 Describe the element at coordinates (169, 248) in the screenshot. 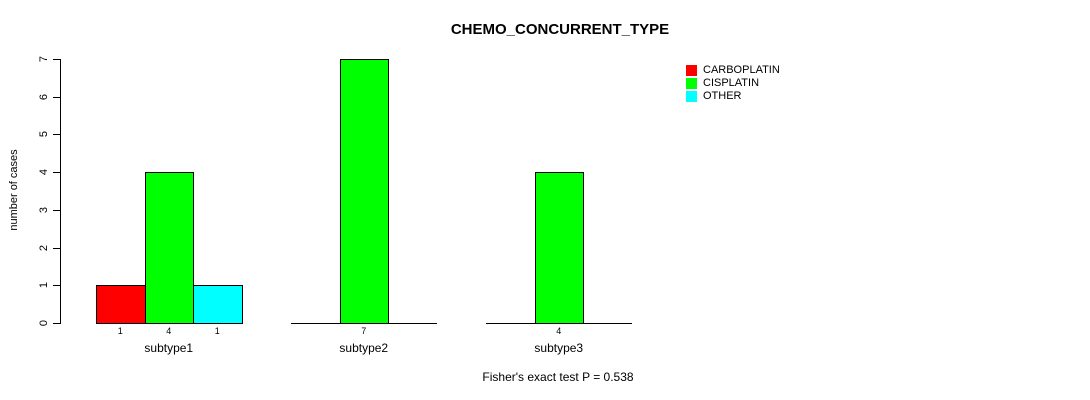

I see `bar-cisplatin-subtype1` at that location.